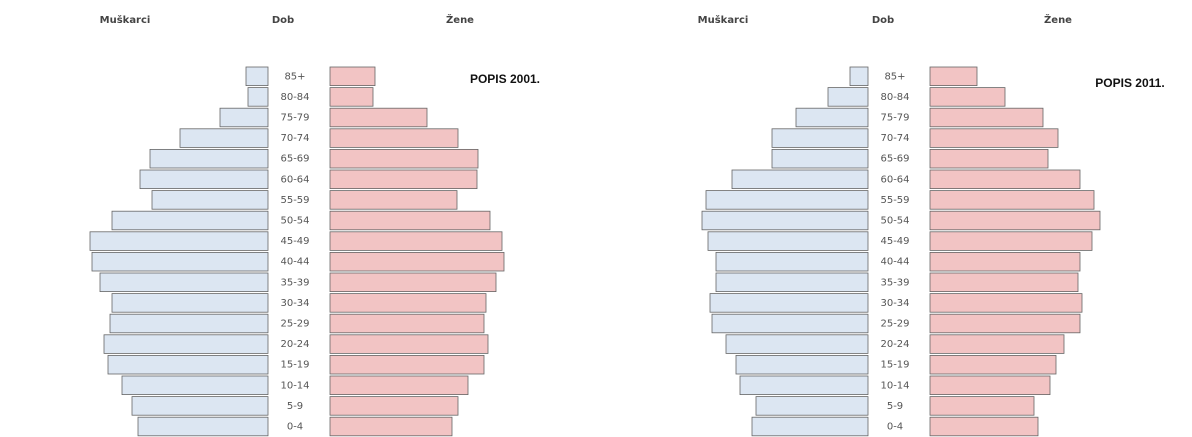 The image size is (1192, 437). I want to click on age-label: 35-39, so click(294, 282).